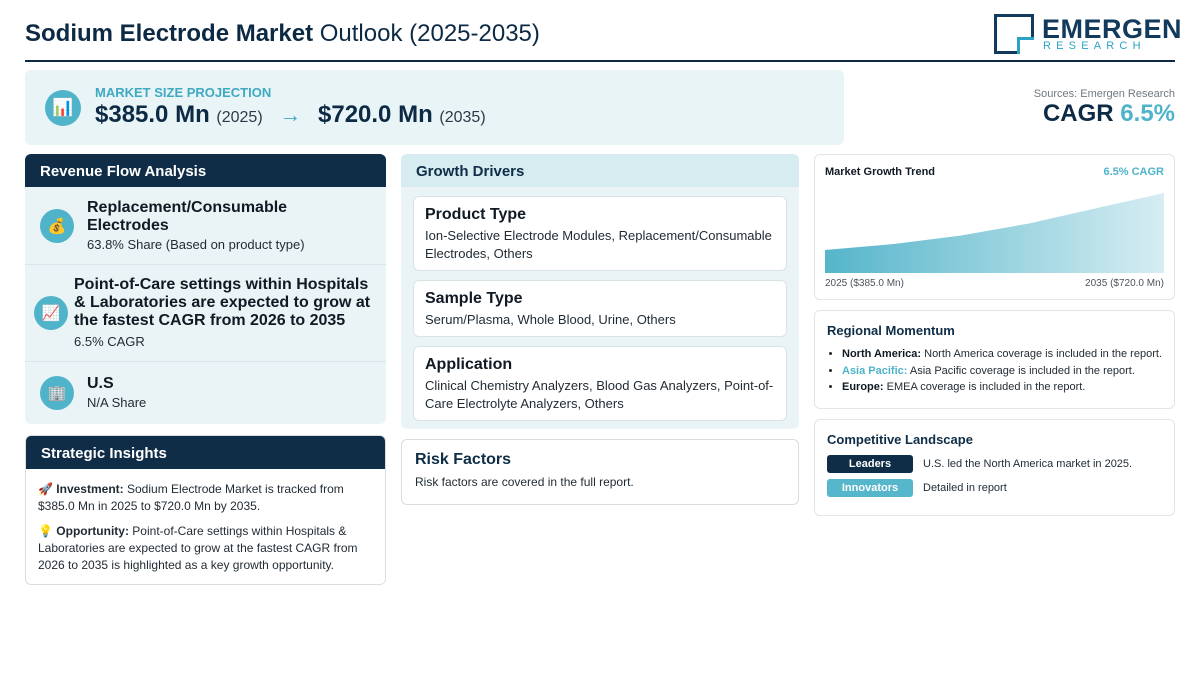  I want to click on rocket-icon: 🚀, so click(45, 489).